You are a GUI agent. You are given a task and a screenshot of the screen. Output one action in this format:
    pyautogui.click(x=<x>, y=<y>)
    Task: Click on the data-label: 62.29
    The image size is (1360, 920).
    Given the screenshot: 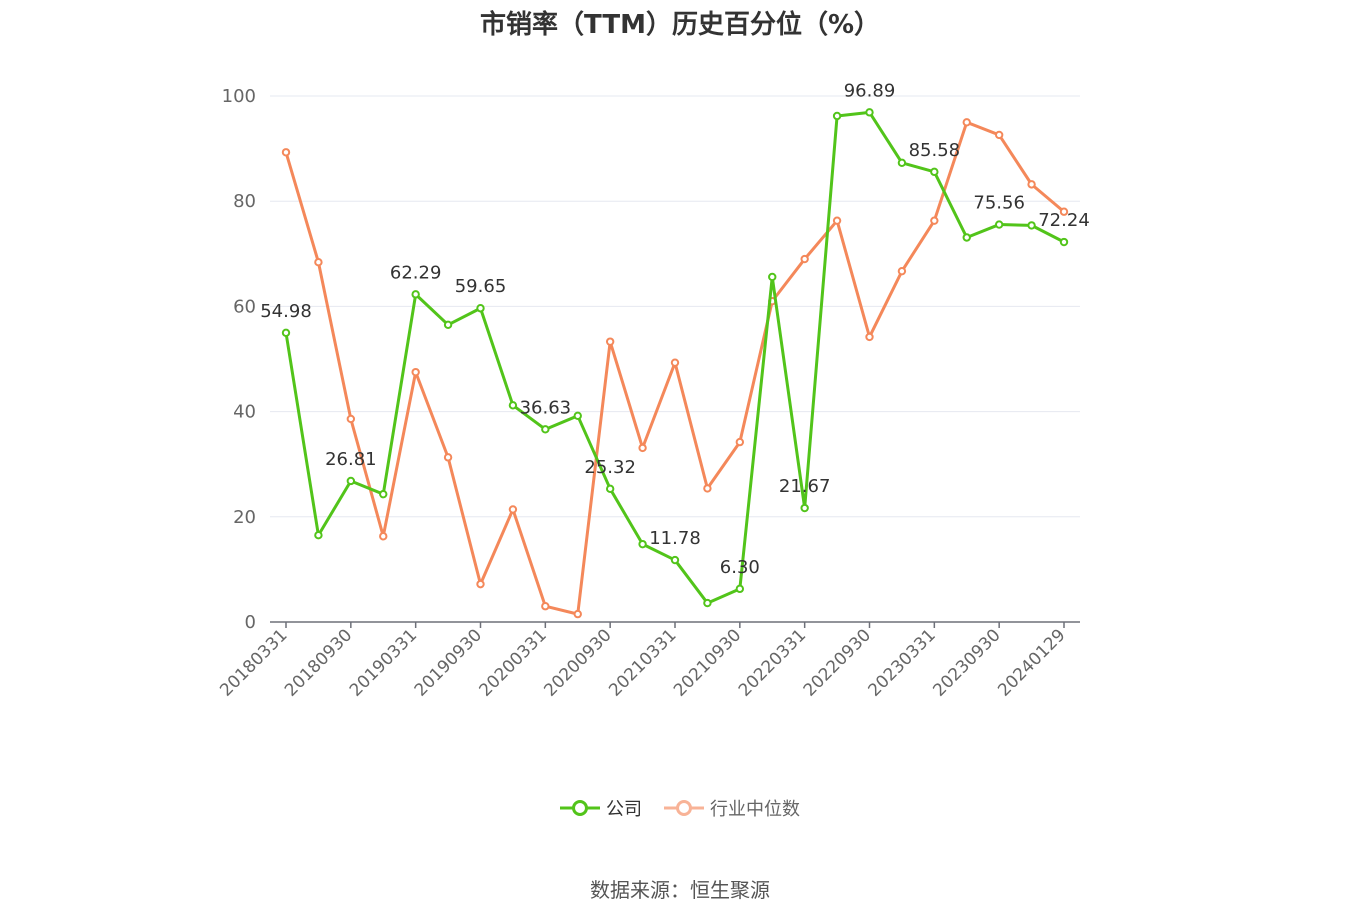 What is the action you would take?
    pyautogui.click(x=416, y=272)
    